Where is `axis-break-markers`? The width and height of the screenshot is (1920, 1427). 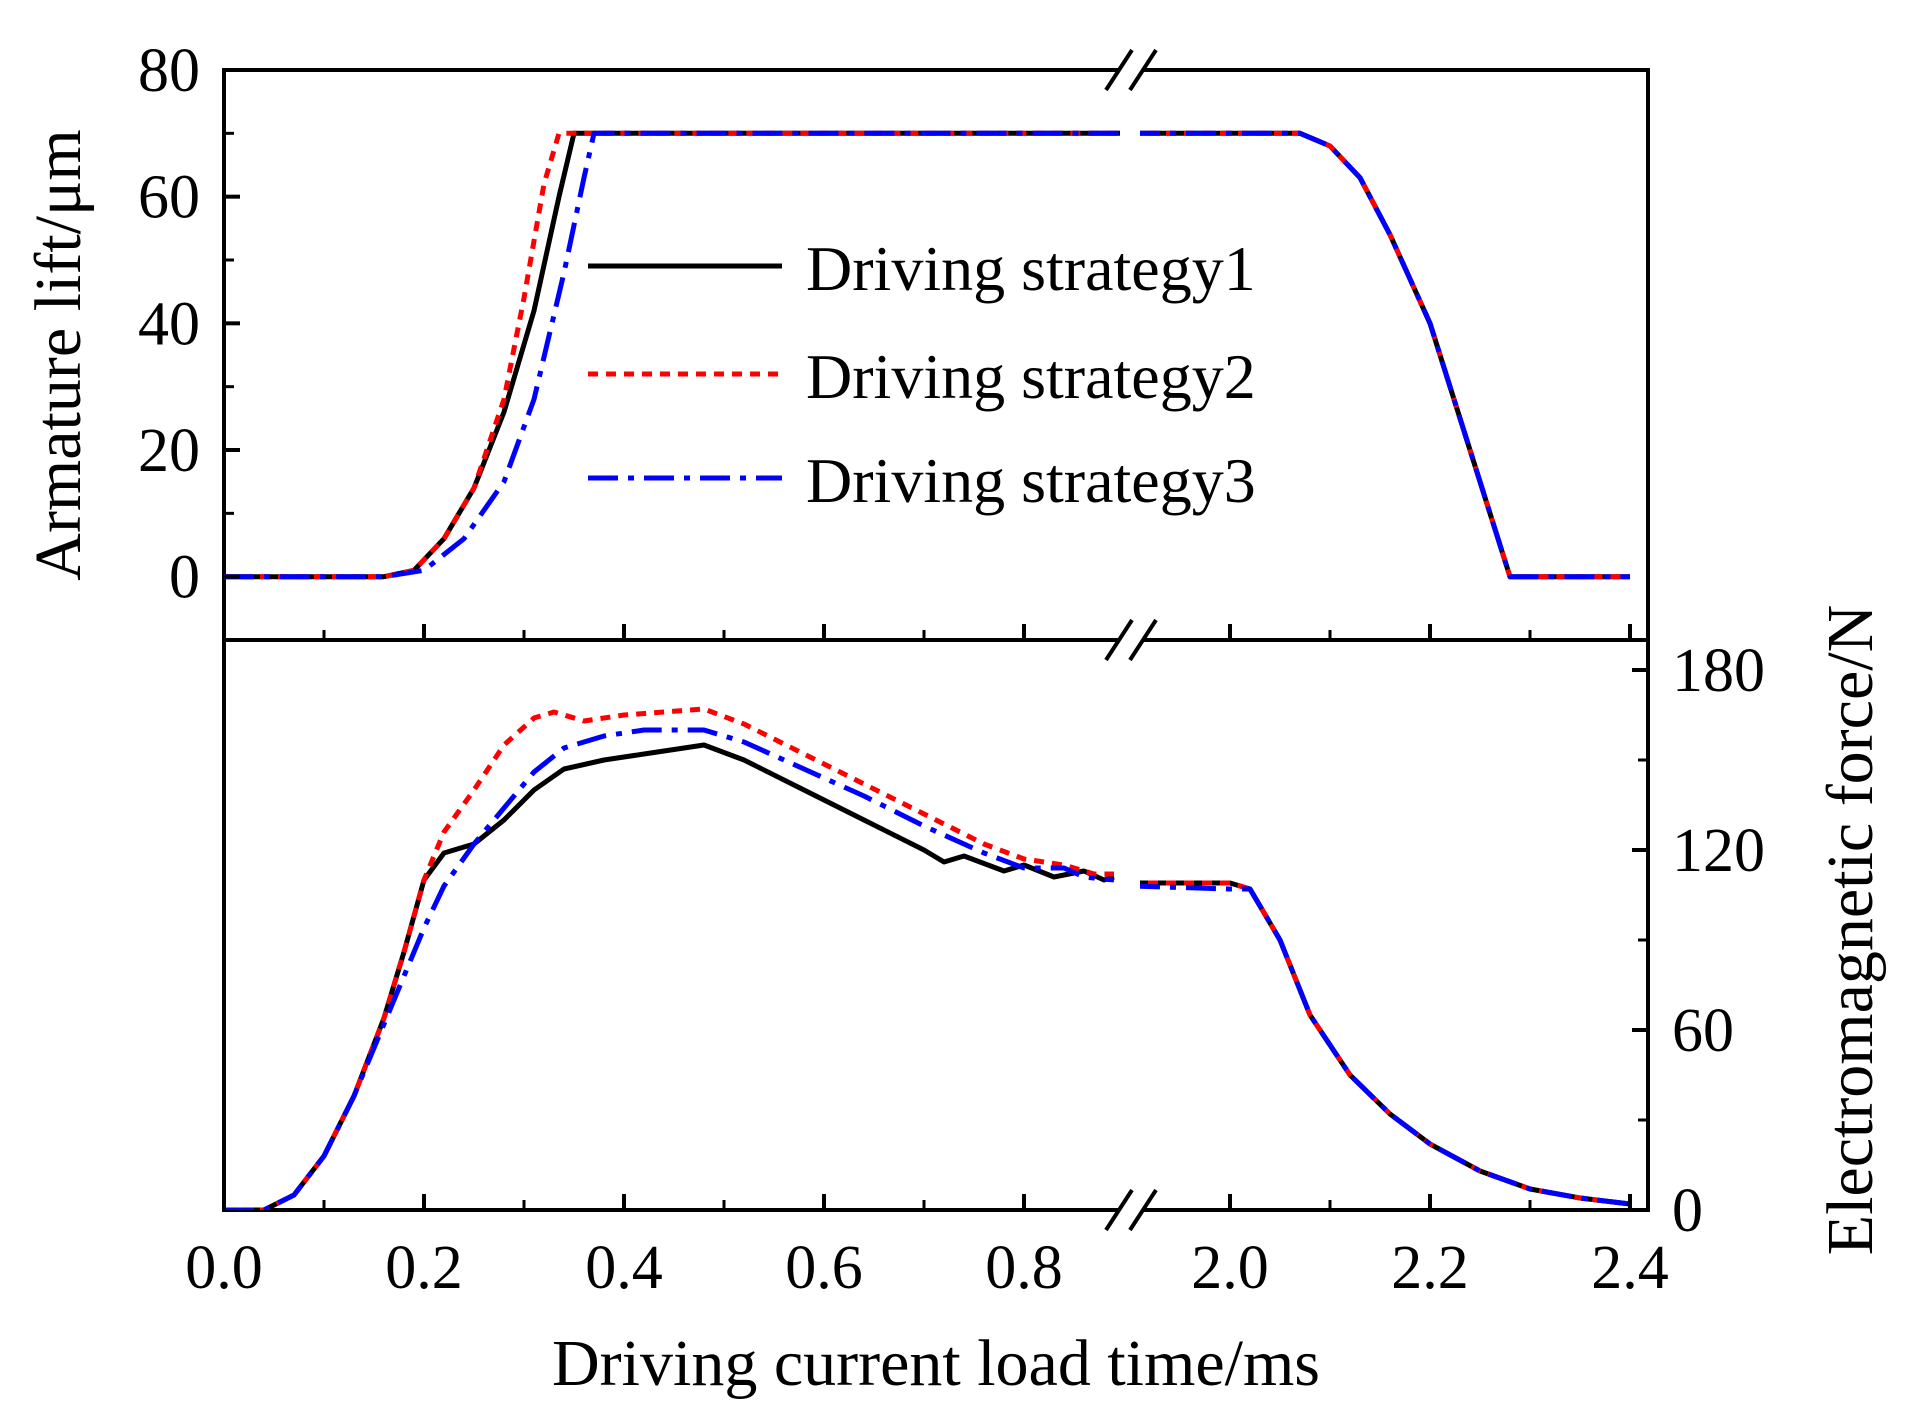 axis-break-markers is located at coordinates (1131, 640).